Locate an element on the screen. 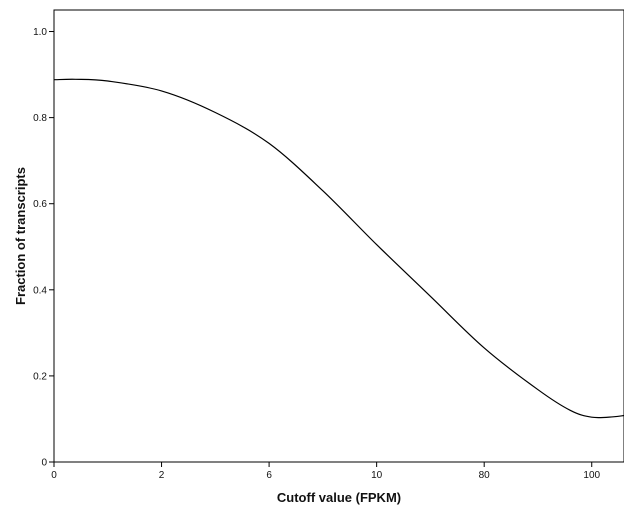  x-tick-label: 2 is located at coordinates (162, 475).